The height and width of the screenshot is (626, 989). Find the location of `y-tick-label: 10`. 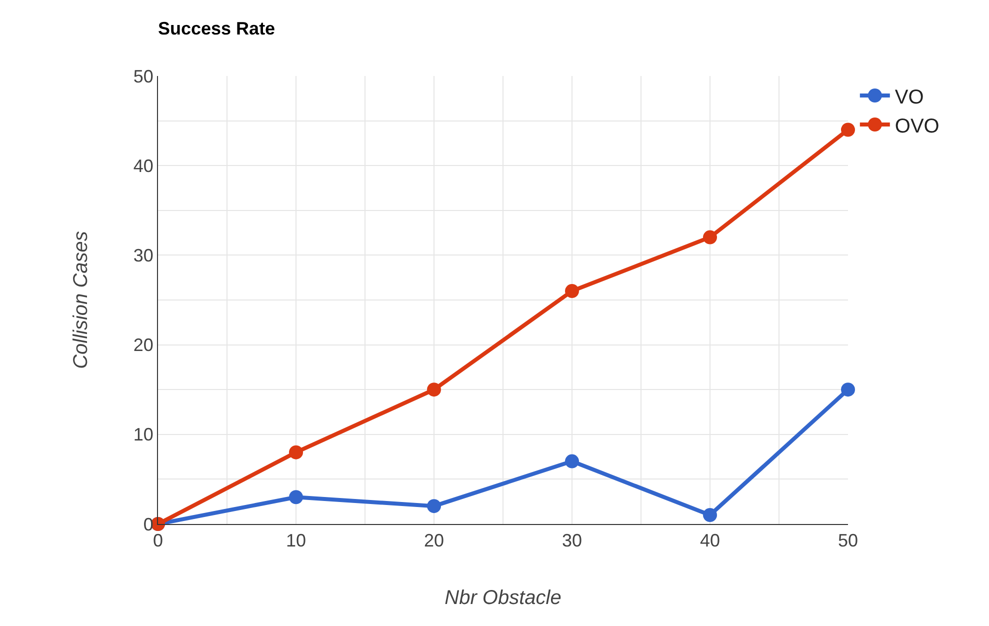

y-tick-label: 10 is located at coordinates (143, 434).